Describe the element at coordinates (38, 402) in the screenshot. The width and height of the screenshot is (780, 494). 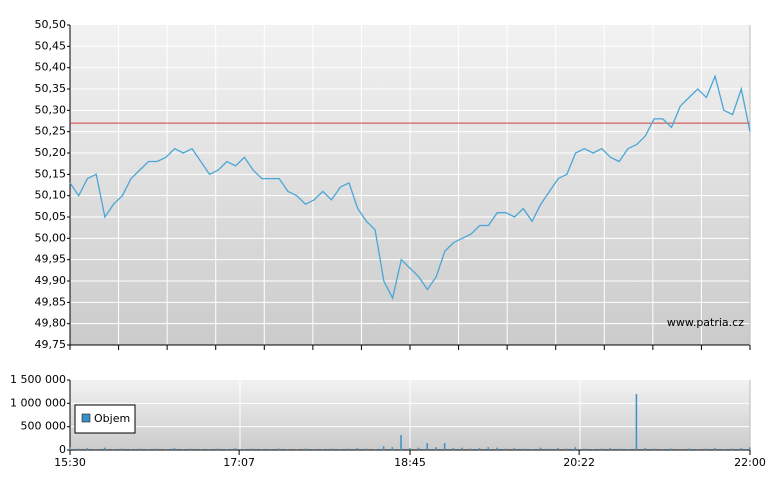
I see `y-tick-label: 1 000 000` at that location.